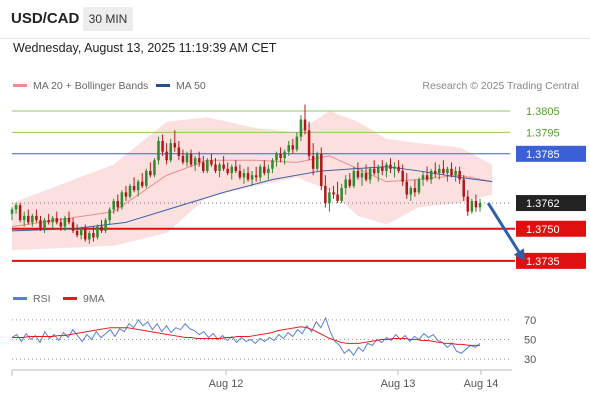  I want to click on legend-9ma: 9MA, so click(84, 299).